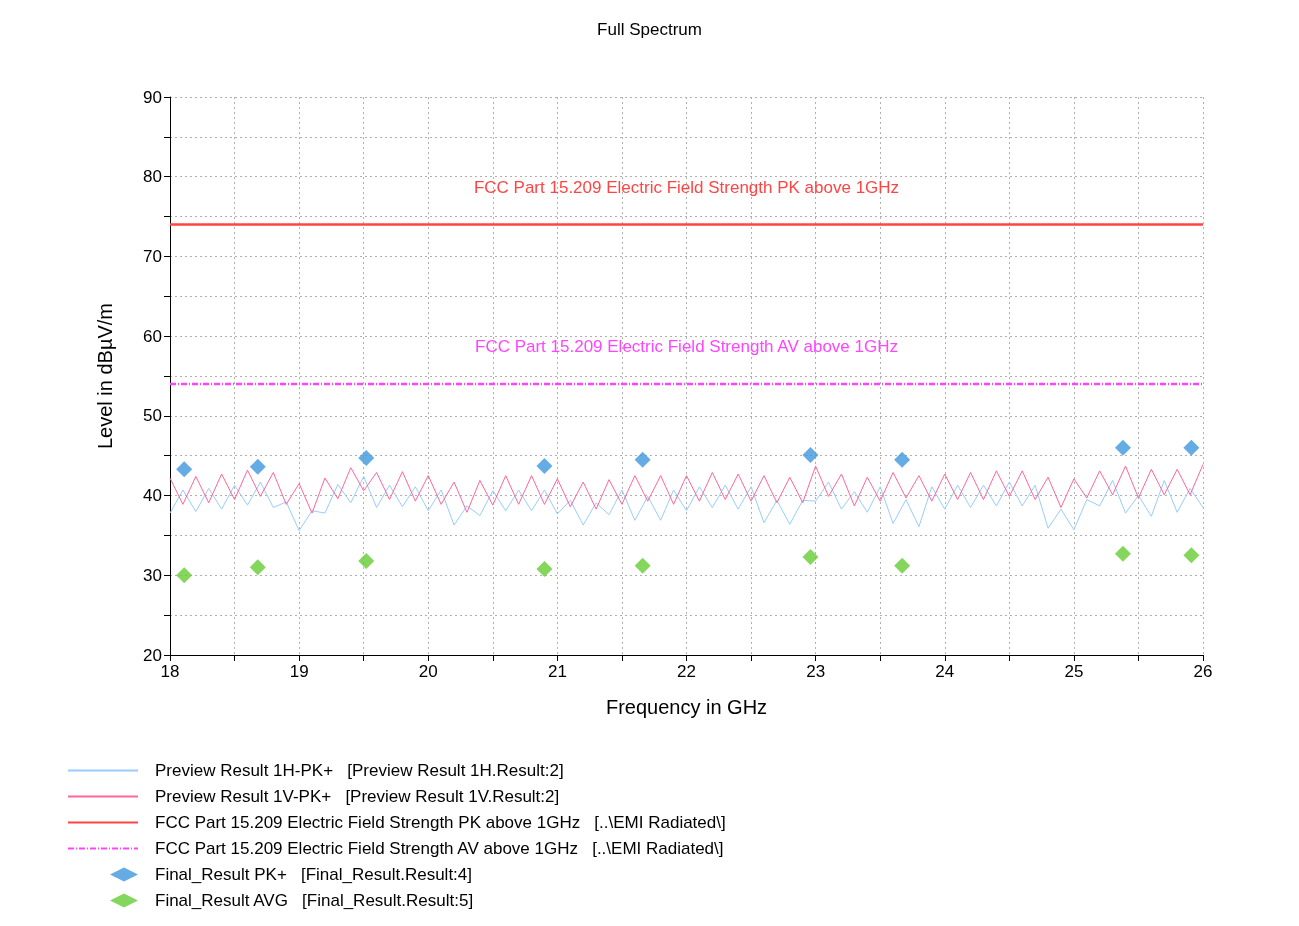 The width and height of the screenshot is (1299, 926). What do you see at coordinates (357, 796) in the screenshot?
I see `legend-label: Preview Result 1V-PK+ [Preview Result 1V.Result:2]` at bounding box center [357, 796].